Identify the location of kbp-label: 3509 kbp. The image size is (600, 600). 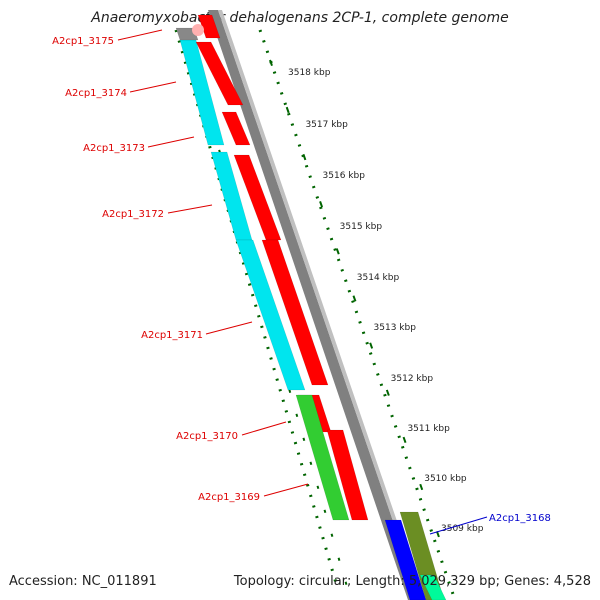
(462, 529).